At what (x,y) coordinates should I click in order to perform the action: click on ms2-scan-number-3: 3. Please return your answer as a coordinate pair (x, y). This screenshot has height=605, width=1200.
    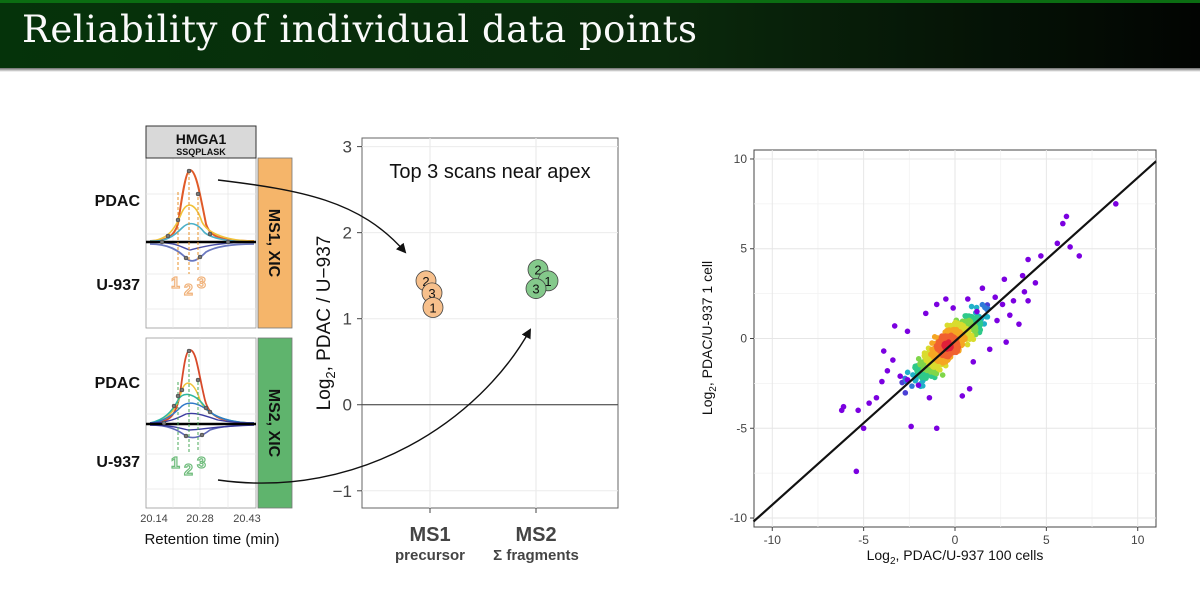
    Looking at the image, I should click on (201, 463).